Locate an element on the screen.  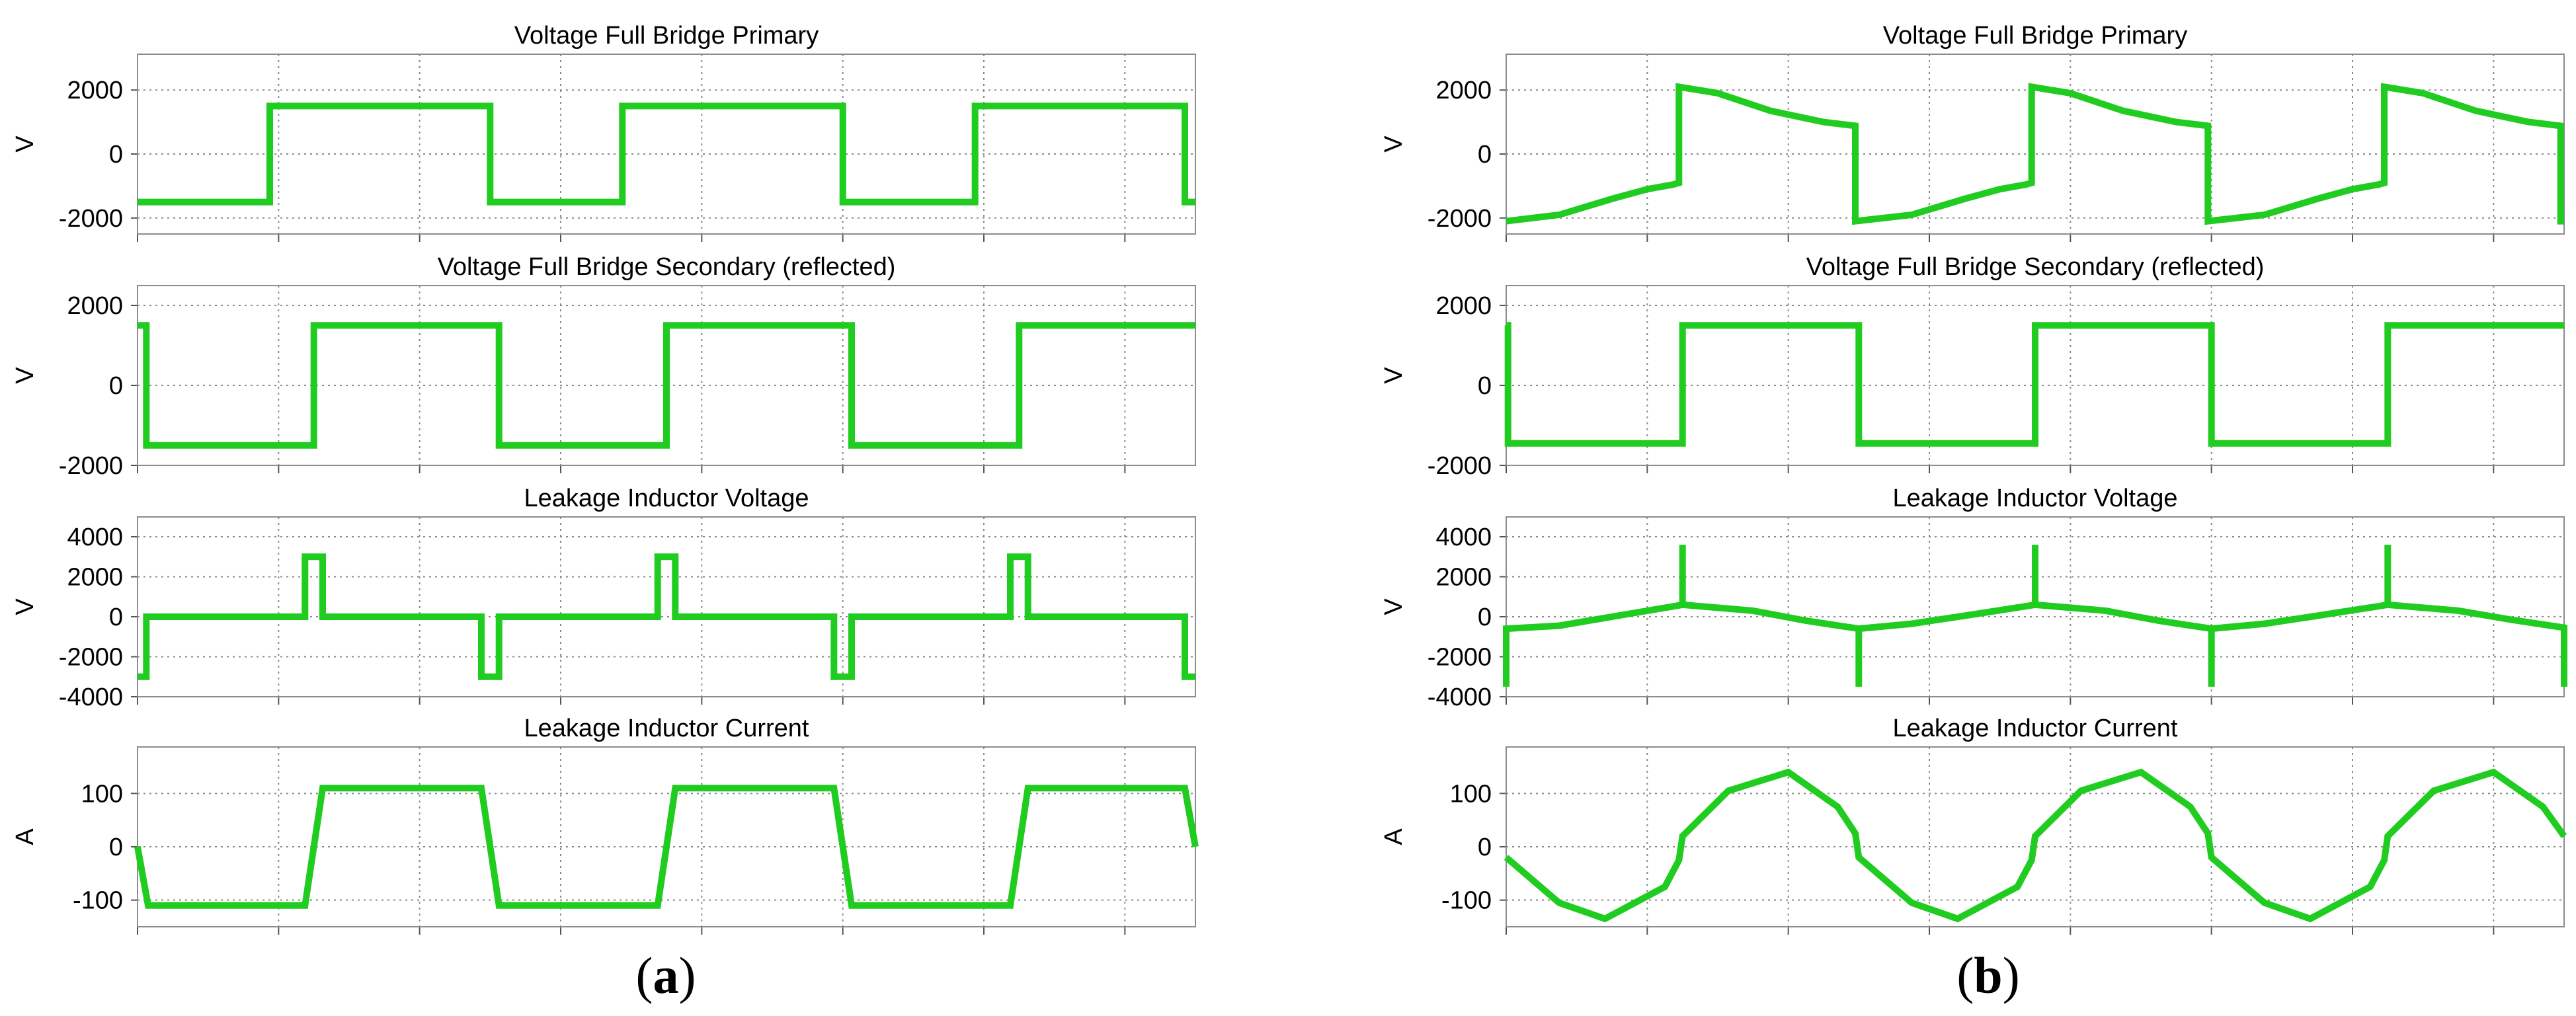
subfigure-label-a: (a) is located at coordinates (666, 975).